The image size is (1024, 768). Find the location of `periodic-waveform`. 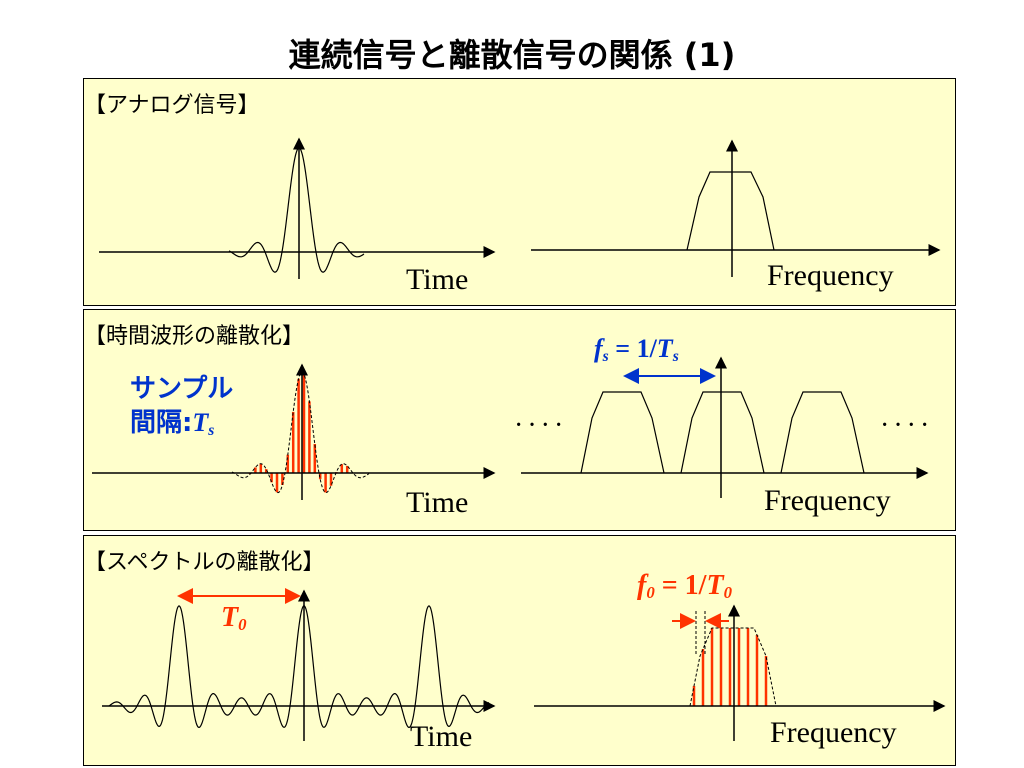

periodic-waveform is located at coordinates (299, 667).